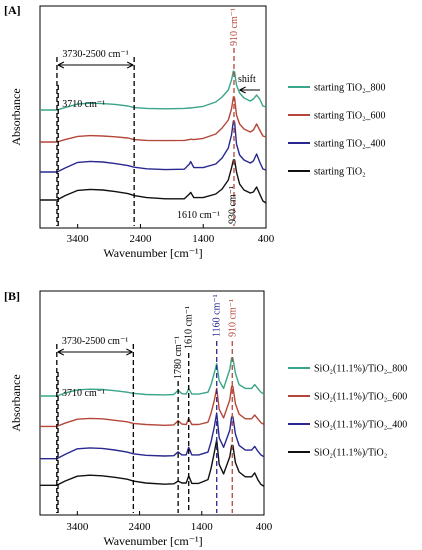  What do you see at coordinates (12, 296) in the screenshot?
I see `panel-b-label: [B]` at bounding box center [12, 296].